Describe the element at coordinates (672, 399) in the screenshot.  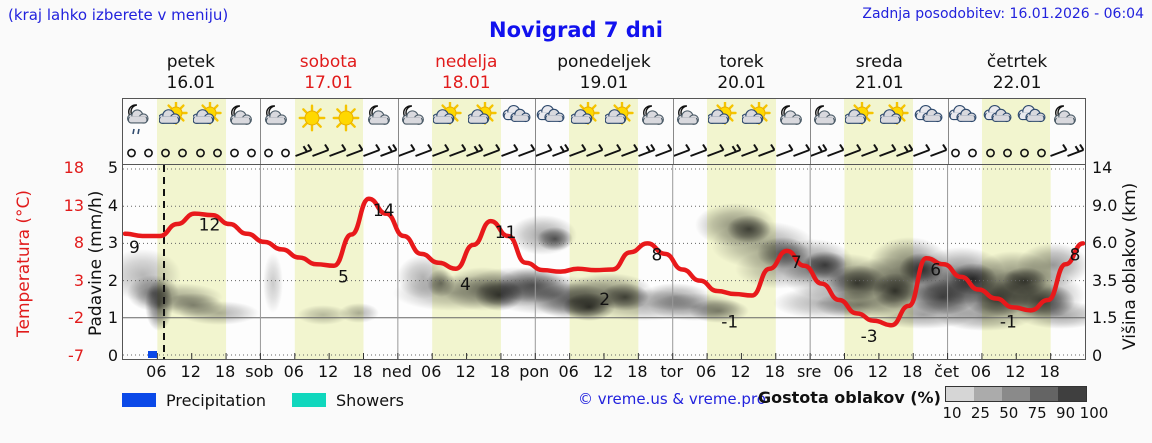
I see `copyright-link: © vreme.us & vreme.pro` at that location.